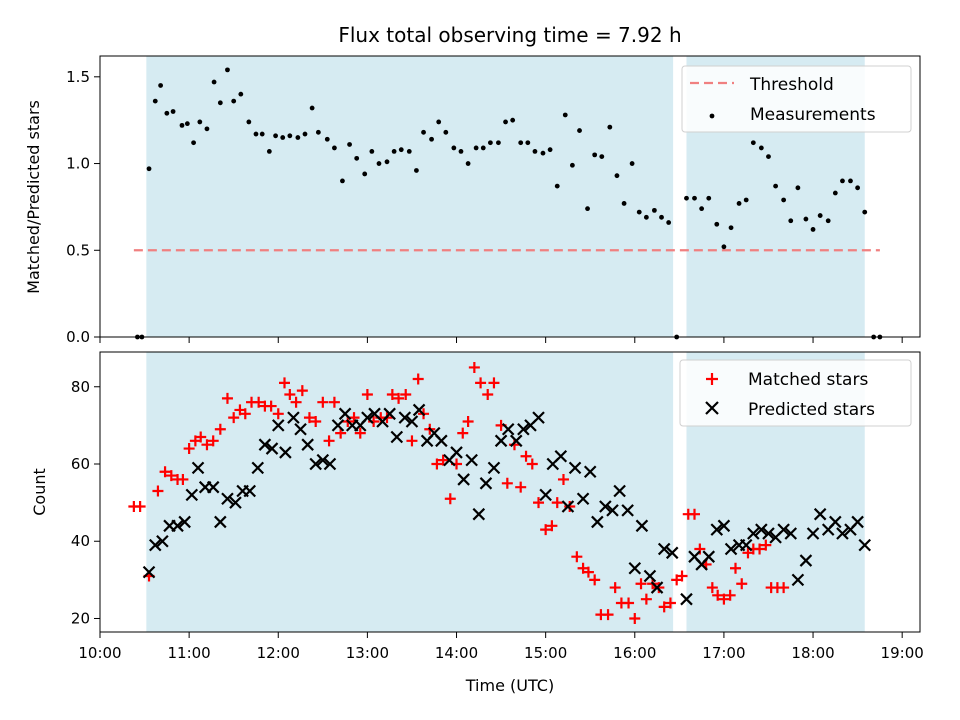  What do you see at coordinates (456, 653) in the screenshot?
I see `x-tick-label: 14:00` at bounding box center [456, 653].